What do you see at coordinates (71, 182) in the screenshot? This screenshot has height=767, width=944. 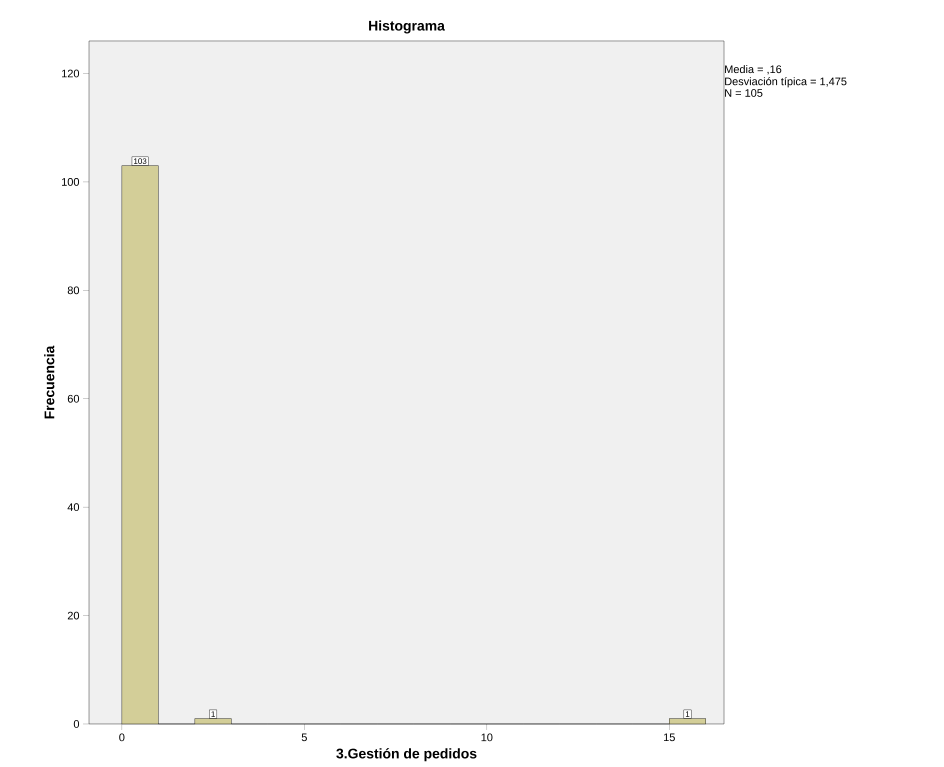 I see `y-tick-label: 100` at bounding box center [71, 182].